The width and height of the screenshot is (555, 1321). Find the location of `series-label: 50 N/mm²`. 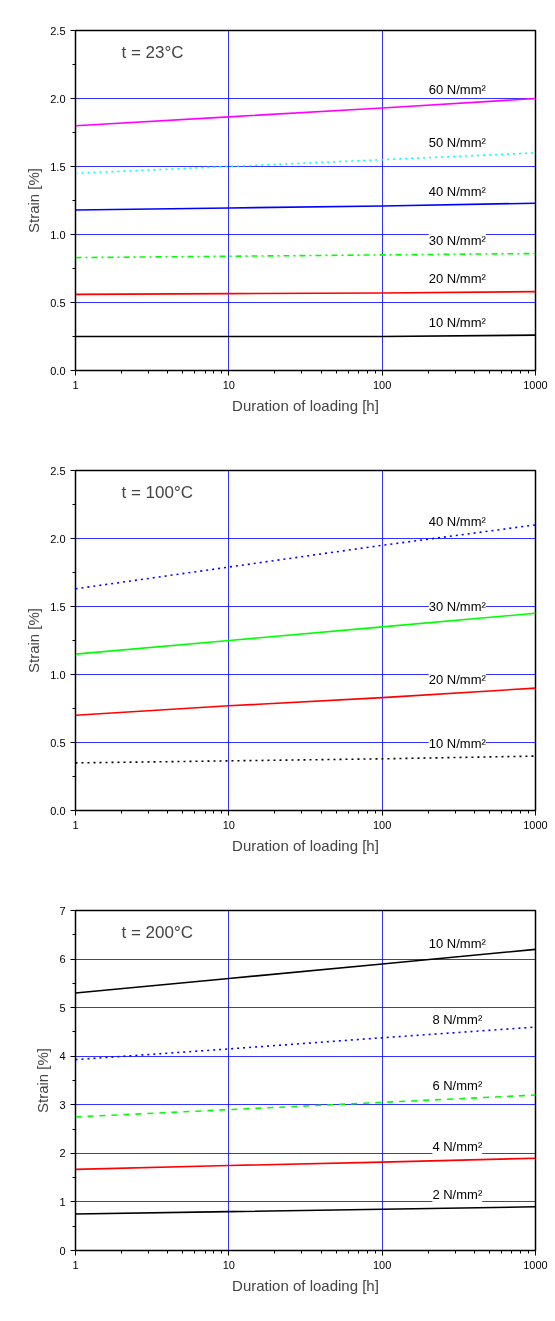

series-label: 50 N/mm² is located at coordinates (457, 143).